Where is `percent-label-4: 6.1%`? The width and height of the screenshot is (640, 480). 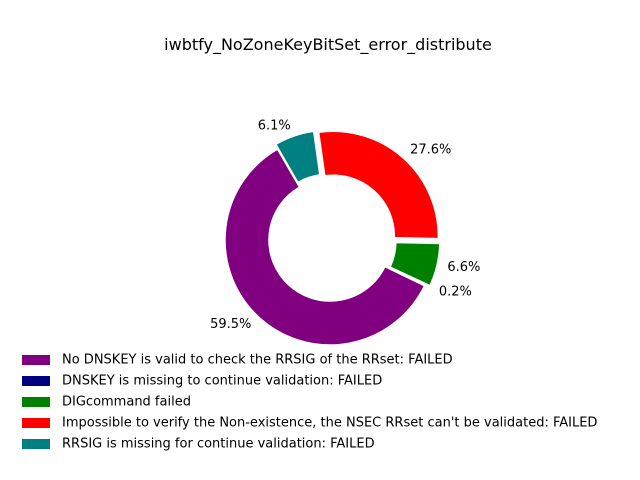
percent-label-4: 6.1% is located at coordinates (274, 126).